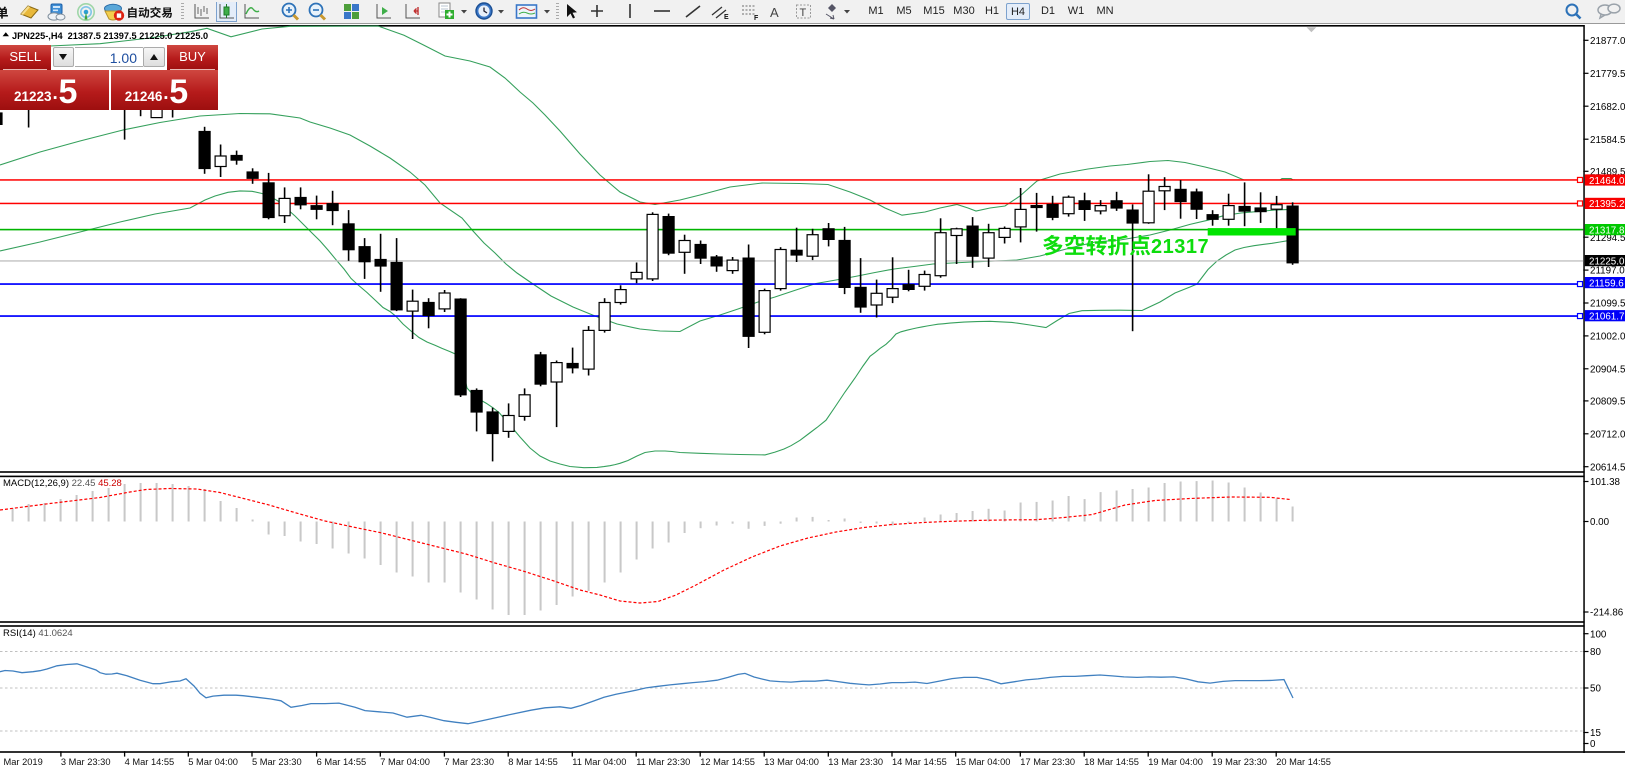  I want to click on svg-text: 21225.0, so click(1607, 261).